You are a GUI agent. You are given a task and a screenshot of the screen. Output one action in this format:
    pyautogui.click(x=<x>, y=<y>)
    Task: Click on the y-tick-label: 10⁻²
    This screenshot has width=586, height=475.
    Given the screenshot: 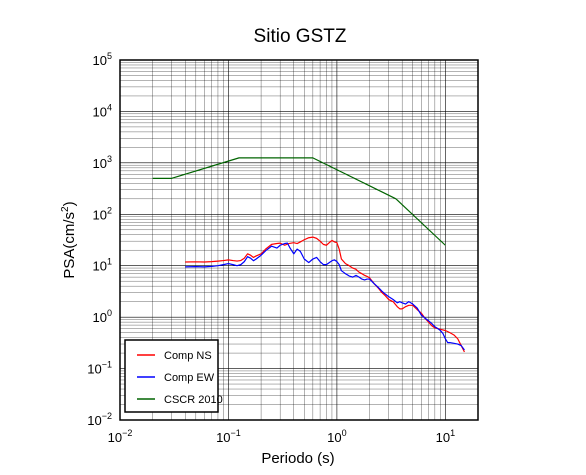 What is the action you would take?
    pyautogui.click(x=99, y=419)
    